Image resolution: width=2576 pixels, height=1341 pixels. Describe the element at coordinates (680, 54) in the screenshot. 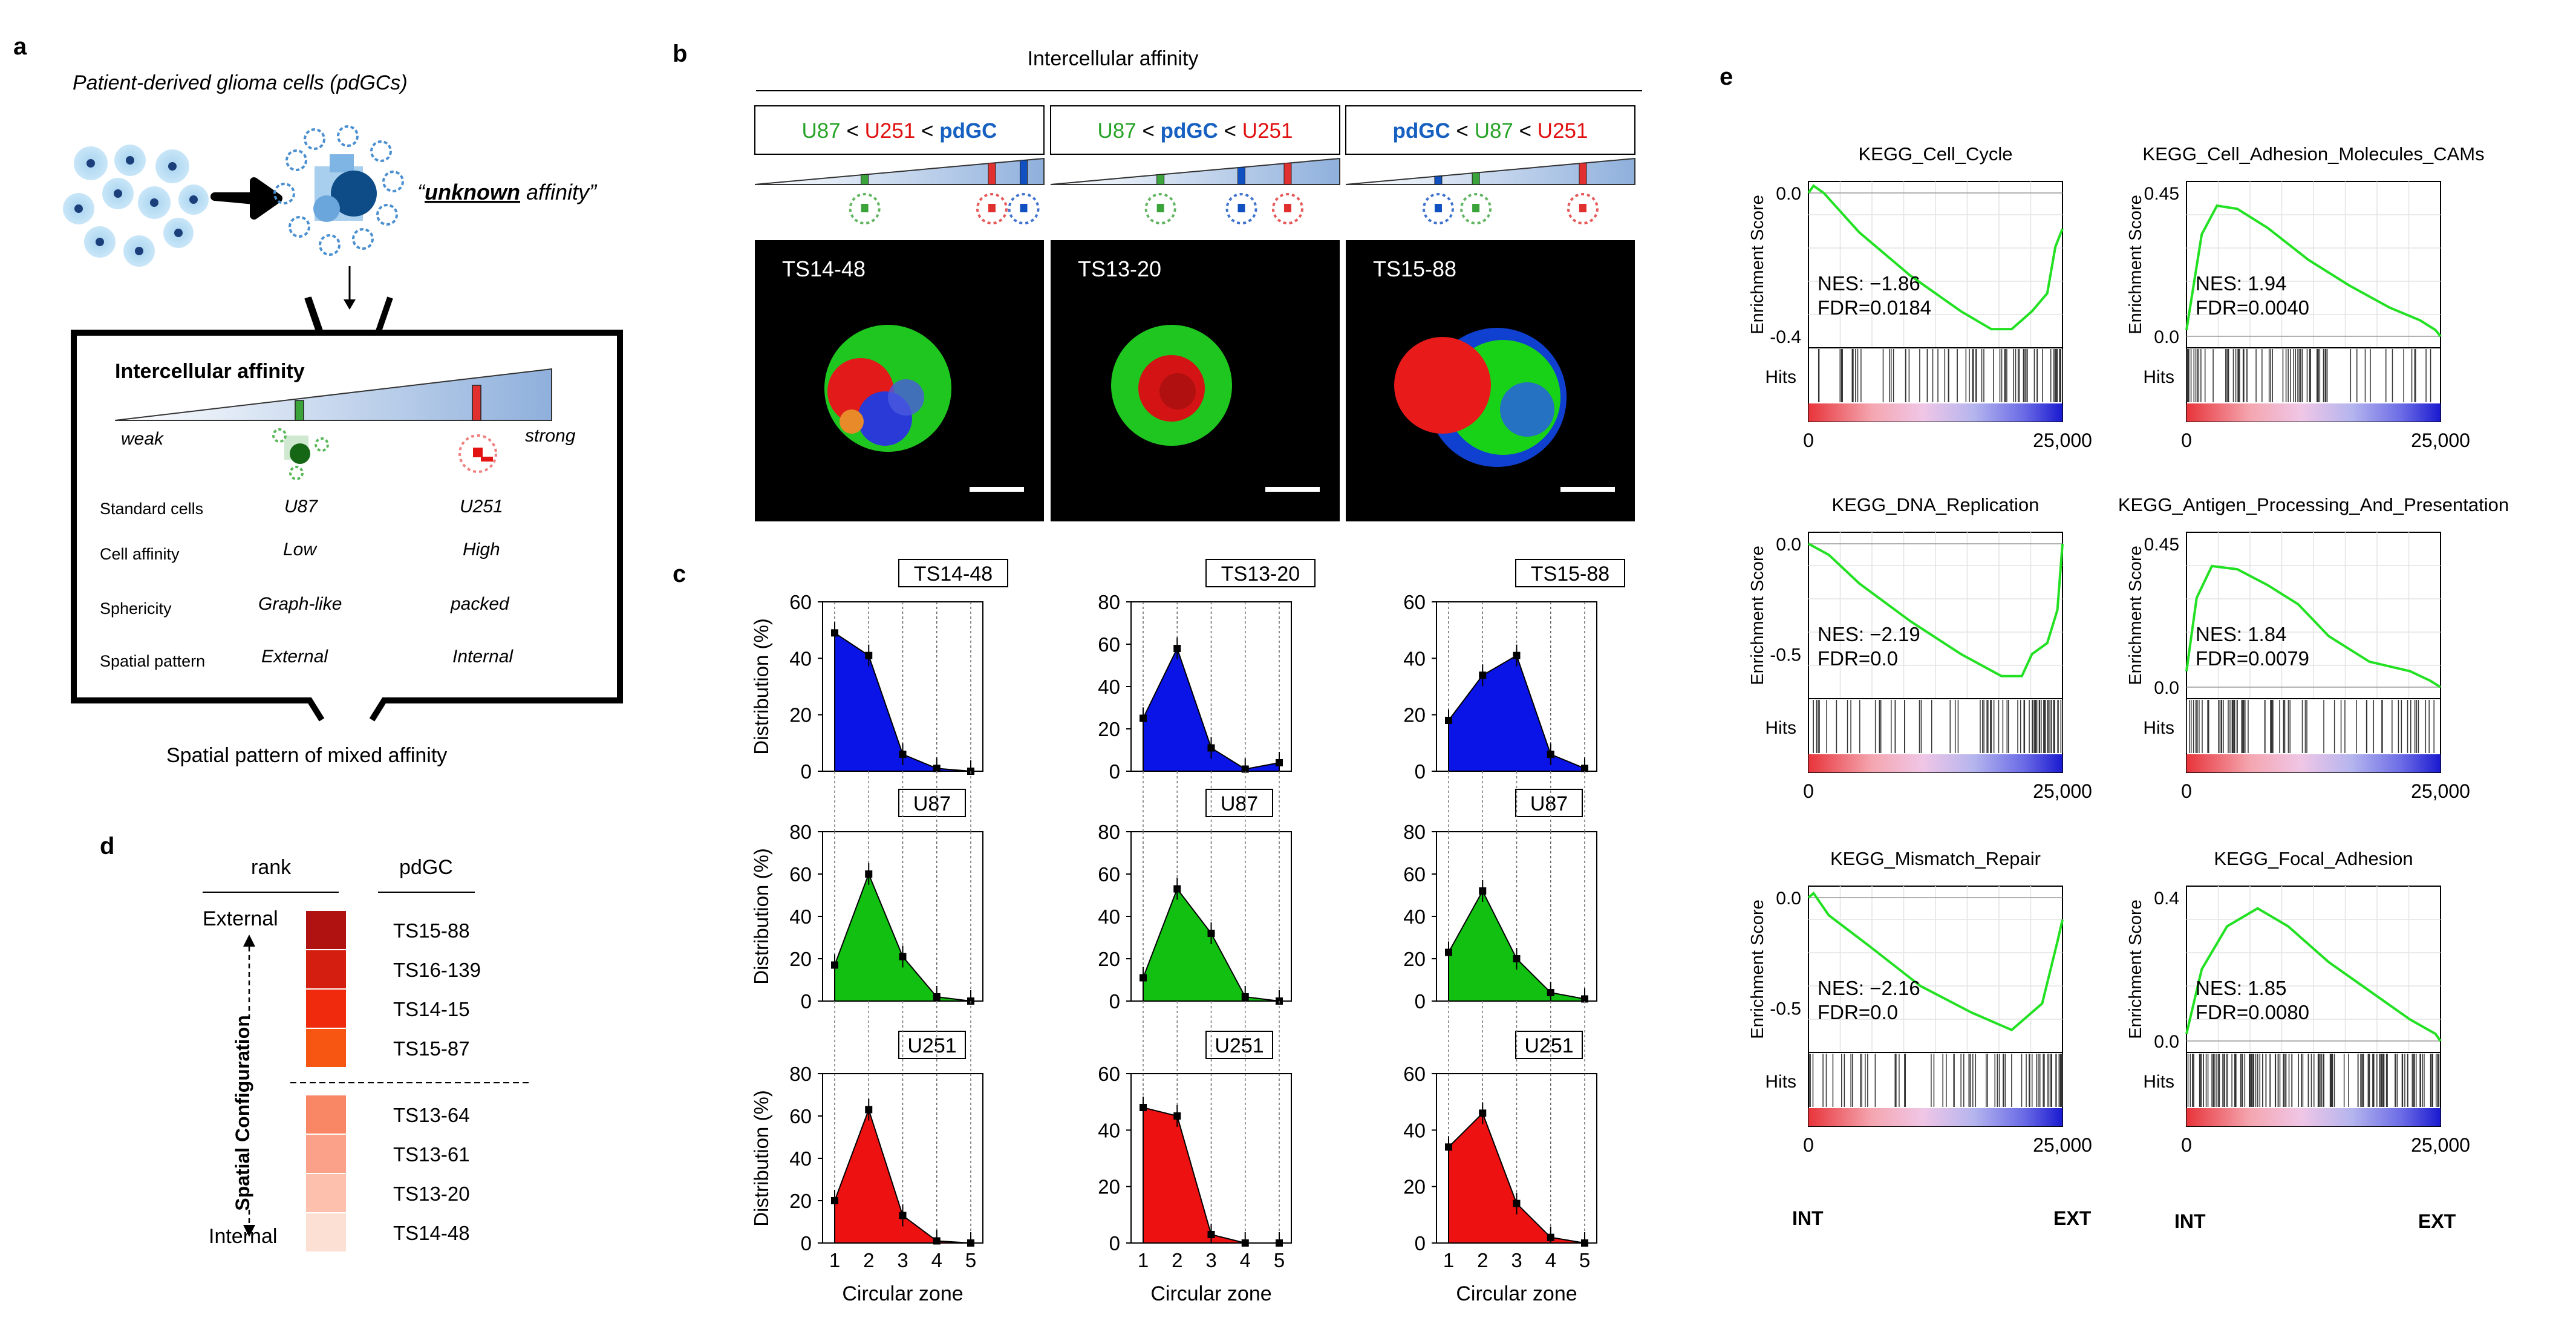

I see `panel-label-b: b` at that location.